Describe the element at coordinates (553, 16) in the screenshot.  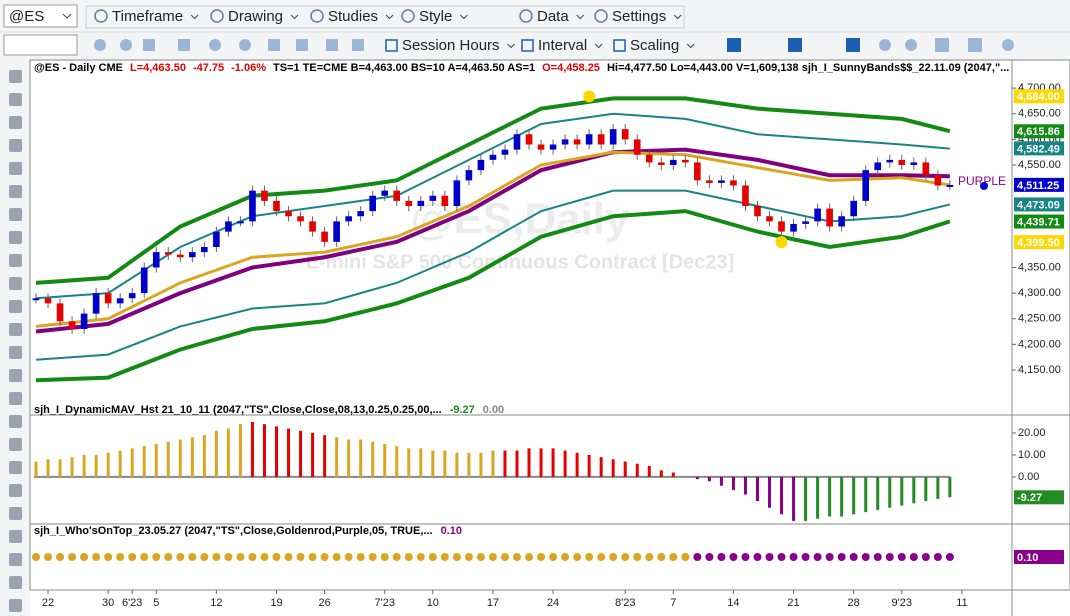
I see `menu-item: Data` at that location.